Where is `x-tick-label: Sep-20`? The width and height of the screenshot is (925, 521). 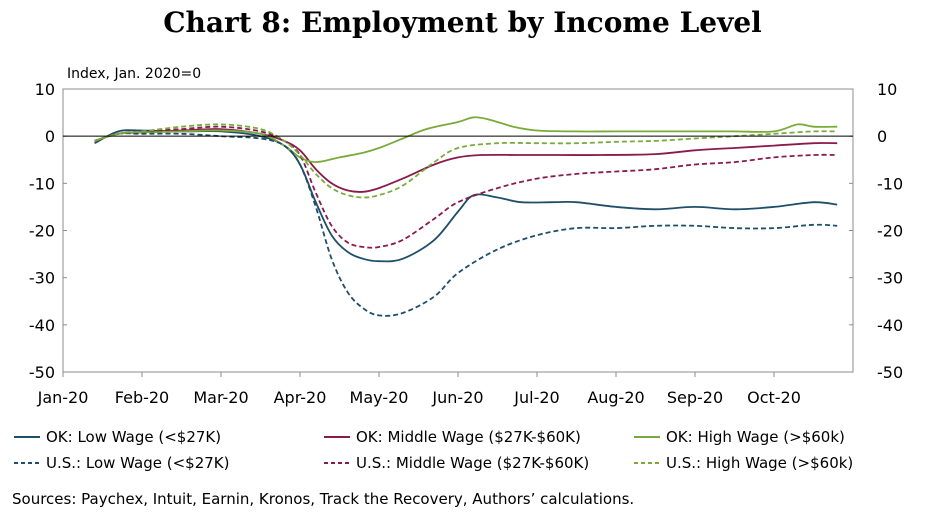
x-tick-label: Sep-20 is located at coordinates (695, 397).